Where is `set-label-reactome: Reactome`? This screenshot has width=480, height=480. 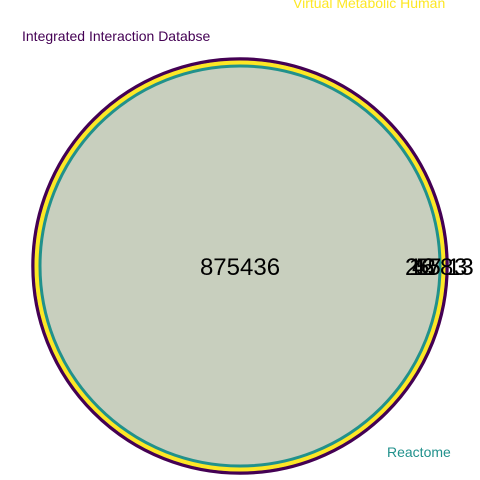
set-label-reactome: Reactome is located at coordinates (419, 452).